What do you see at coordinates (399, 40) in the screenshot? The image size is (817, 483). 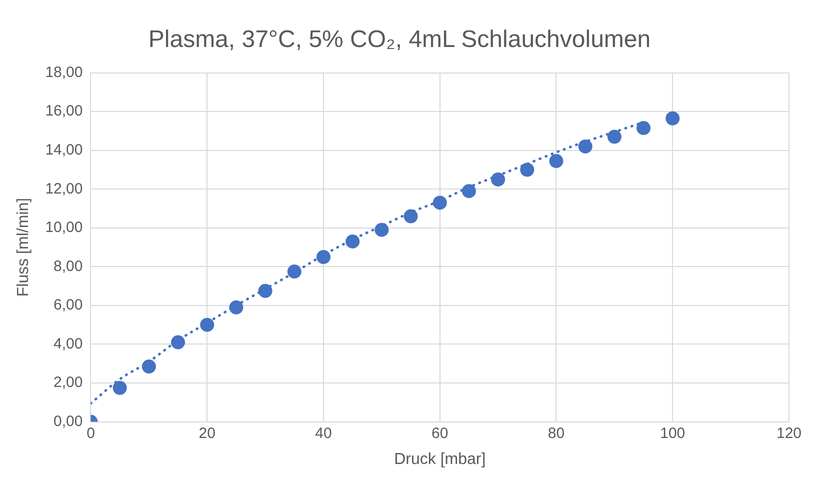 I see `chart-title: Plasma, 37°C, 5% CO₂, 4mL Schlauchvolumen` at bounding box center [399, 40].